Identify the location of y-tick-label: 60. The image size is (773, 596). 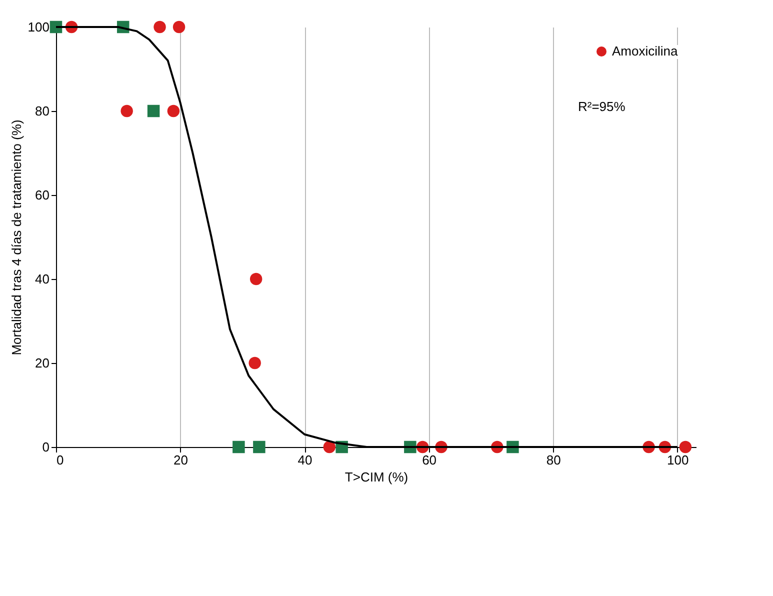
(42, 195).